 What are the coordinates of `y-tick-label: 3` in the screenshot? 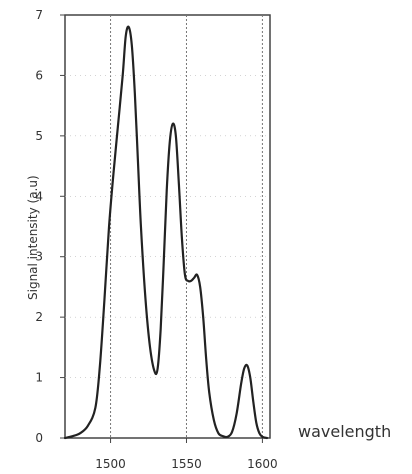 It's located at (39, 257).